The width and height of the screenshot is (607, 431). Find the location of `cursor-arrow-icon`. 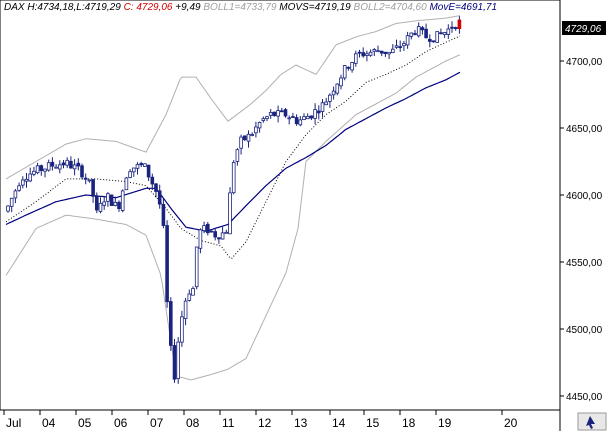

cursor-arrow-icon is located at coordinates (590, 422).